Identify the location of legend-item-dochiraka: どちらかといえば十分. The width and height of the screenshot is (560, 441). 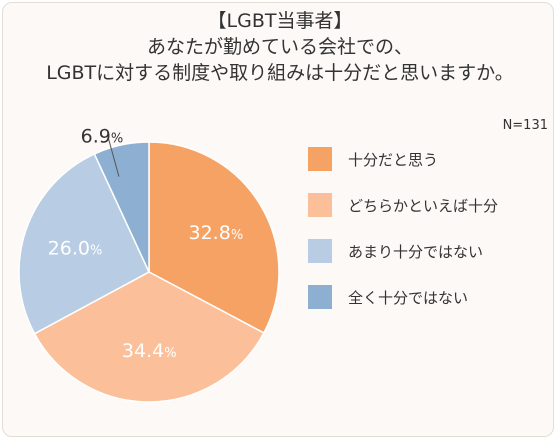
(428, 205).